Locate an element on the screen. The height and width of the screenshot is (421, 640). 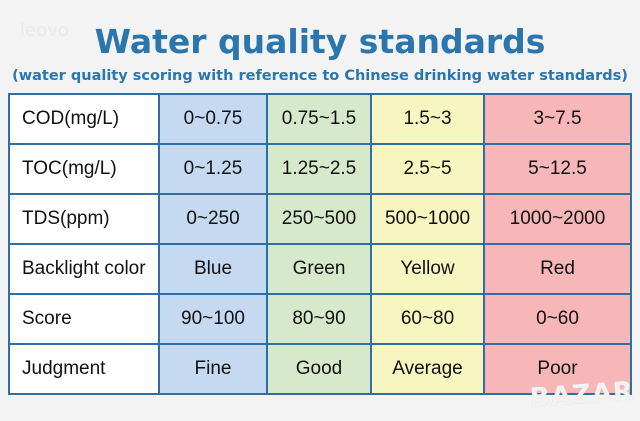
table-cell: 60~80 is located at coordinates (427, 319).